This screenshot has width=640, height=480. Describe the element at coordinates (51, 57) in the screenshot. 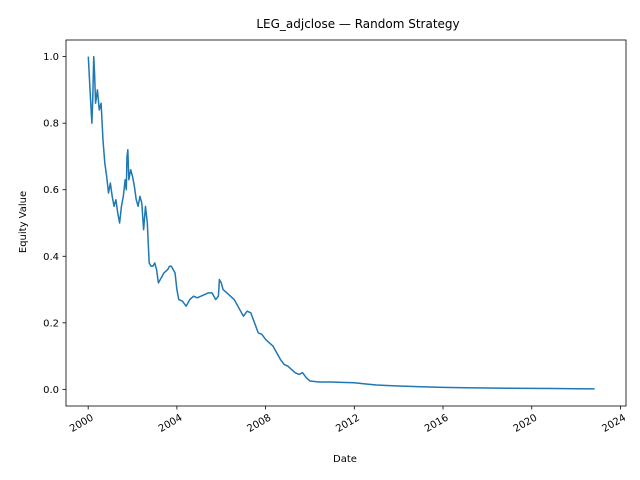

I see `y-tick-label-5: 1.0` at that location.